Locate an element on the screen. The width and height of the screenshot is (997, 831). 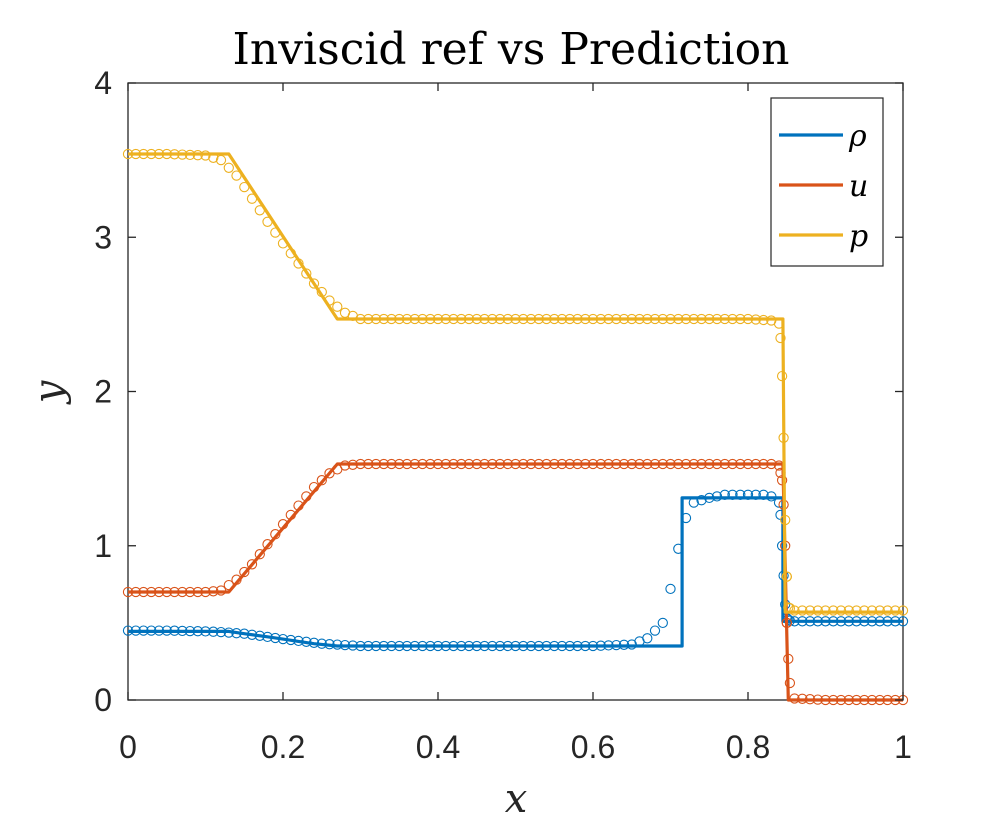
y-tick-label: 4 is located at coordinates (103, 83).